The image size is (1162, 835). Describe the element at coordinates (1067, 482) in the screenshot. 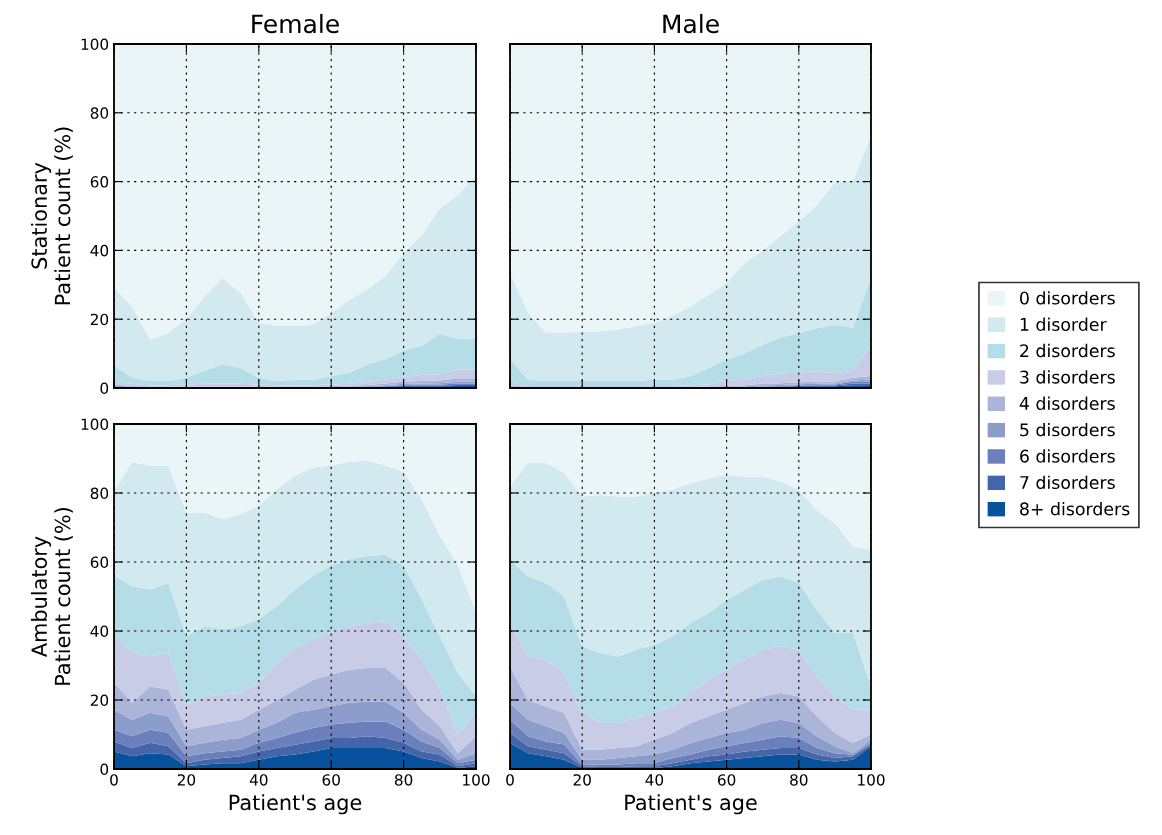

I see `legend-label: 7 disorders` at that location.